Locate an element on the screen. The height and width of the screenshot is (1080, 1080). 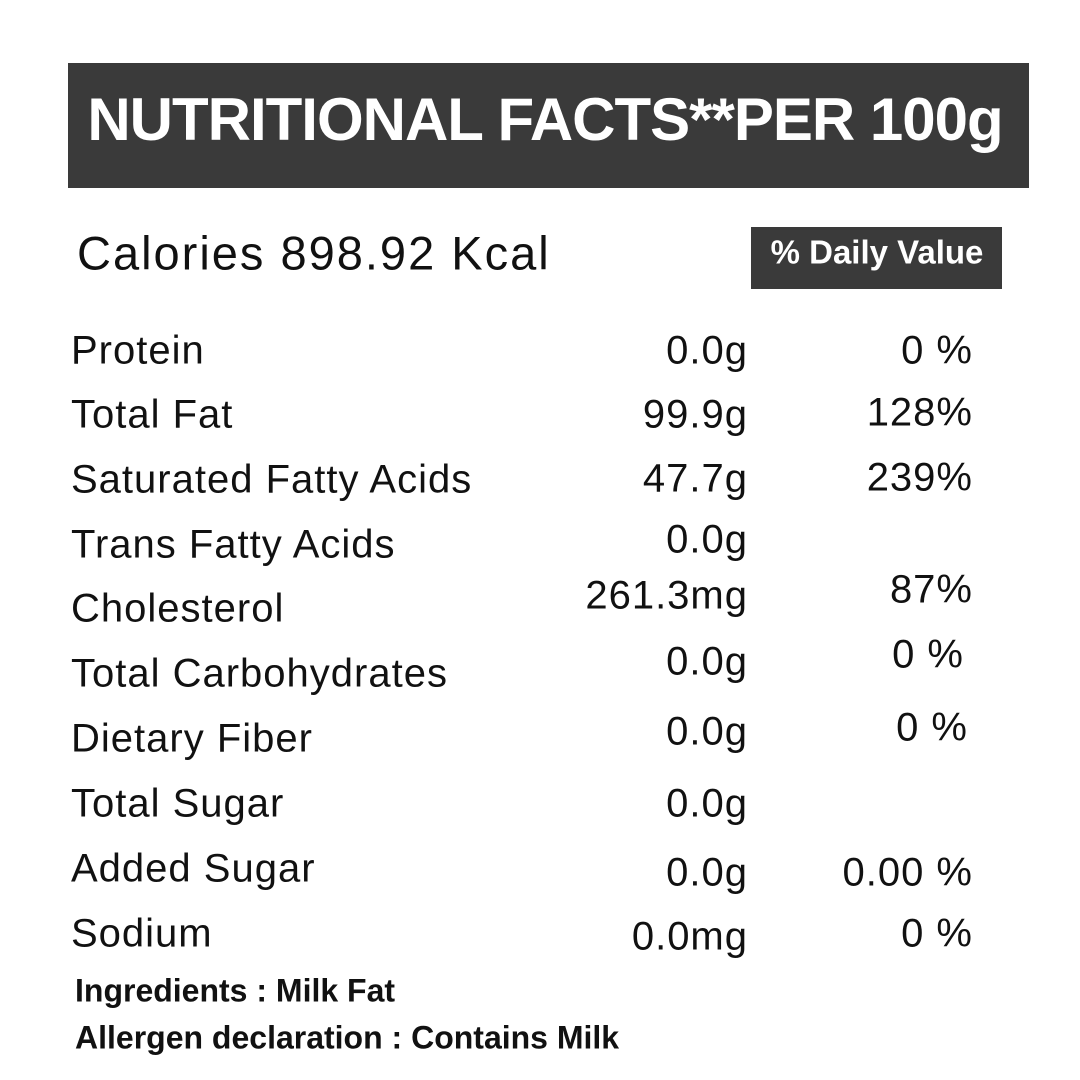
row-amount: 261.3mg is located at coordinates (666, 596).